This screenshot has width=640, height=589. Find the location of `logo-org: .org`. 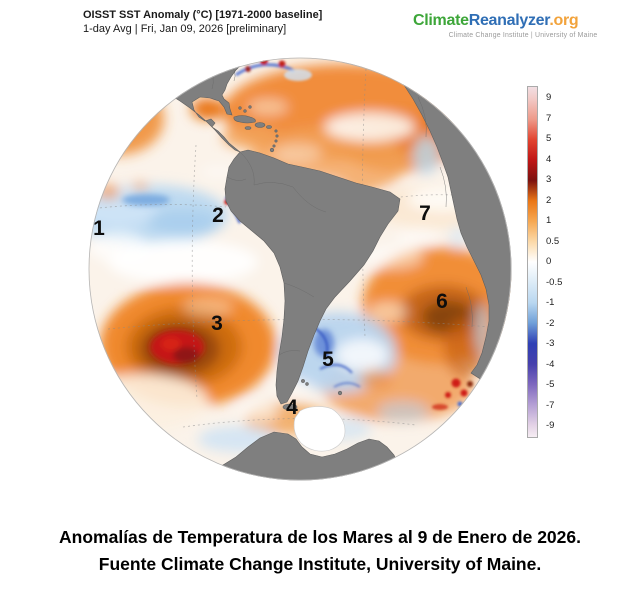

logo-org: .org is located at coordinates (564, 20).